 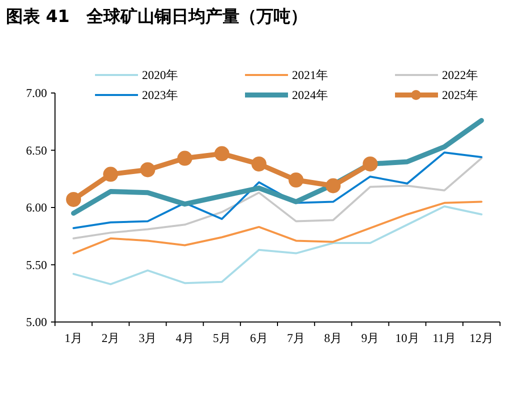 I want to click on legend-label: 2022年, so click(x=460, y=75).